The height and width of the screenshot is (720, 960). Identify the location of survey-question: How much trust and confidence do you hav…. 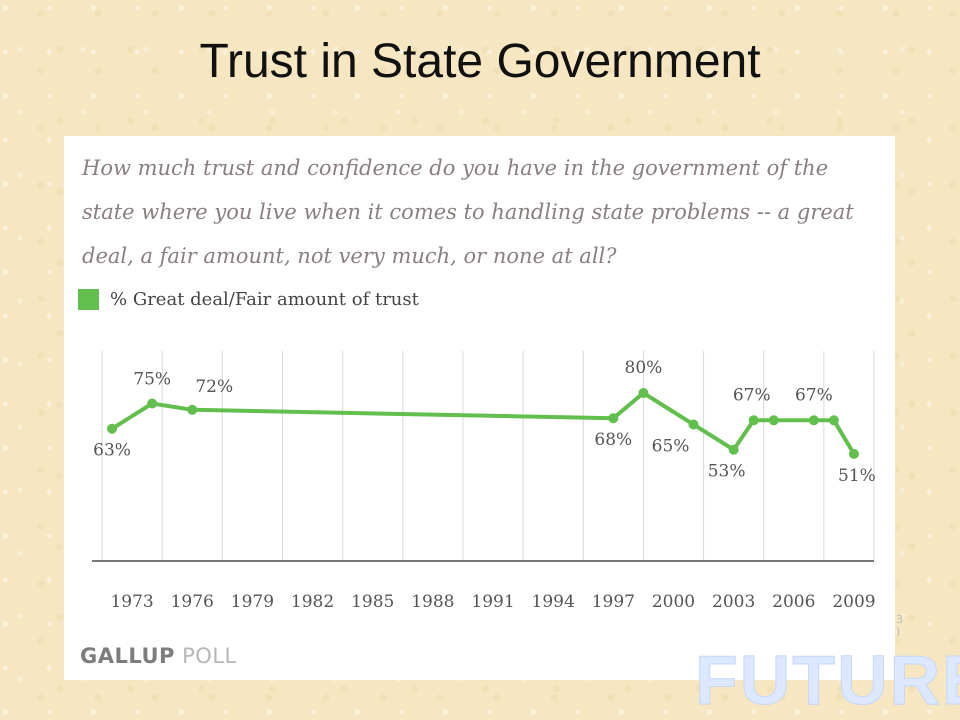
(468, 212).